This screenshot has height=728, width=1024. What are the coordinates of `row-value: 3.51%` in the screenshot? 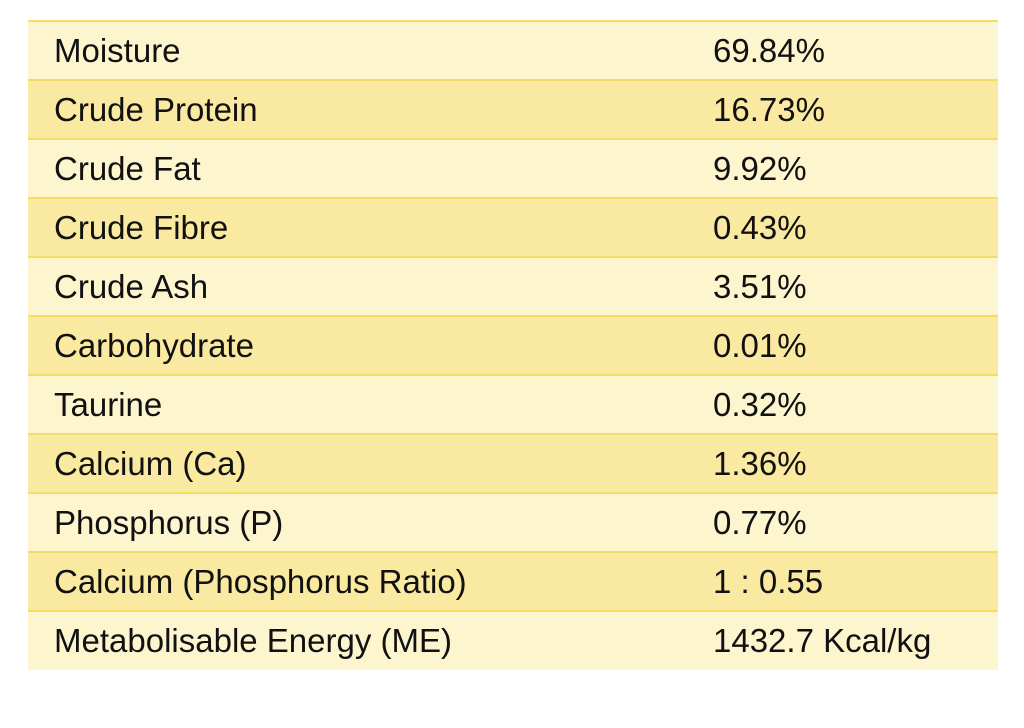 It's located at (840, 286).